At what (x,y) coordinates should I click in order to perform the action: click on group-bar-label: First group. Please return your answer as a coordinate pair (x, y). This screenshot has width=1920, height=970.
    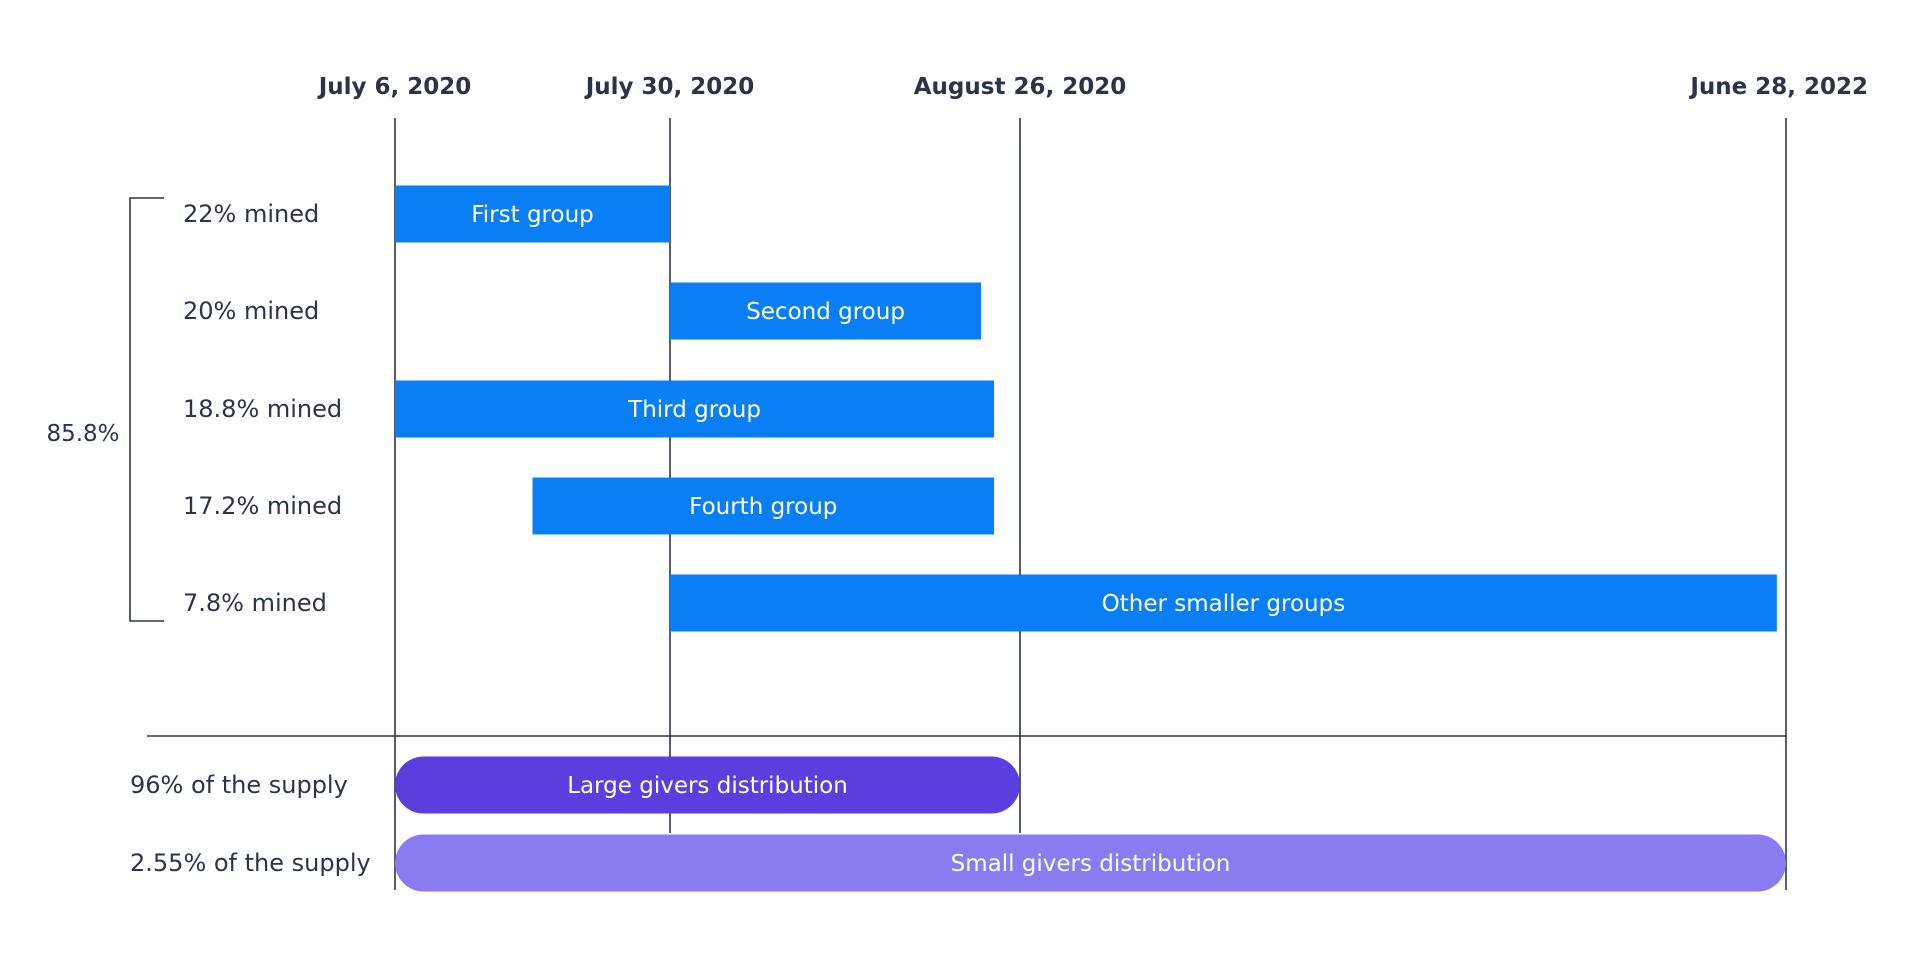
    Looking at the image, I should click on (532, 215).